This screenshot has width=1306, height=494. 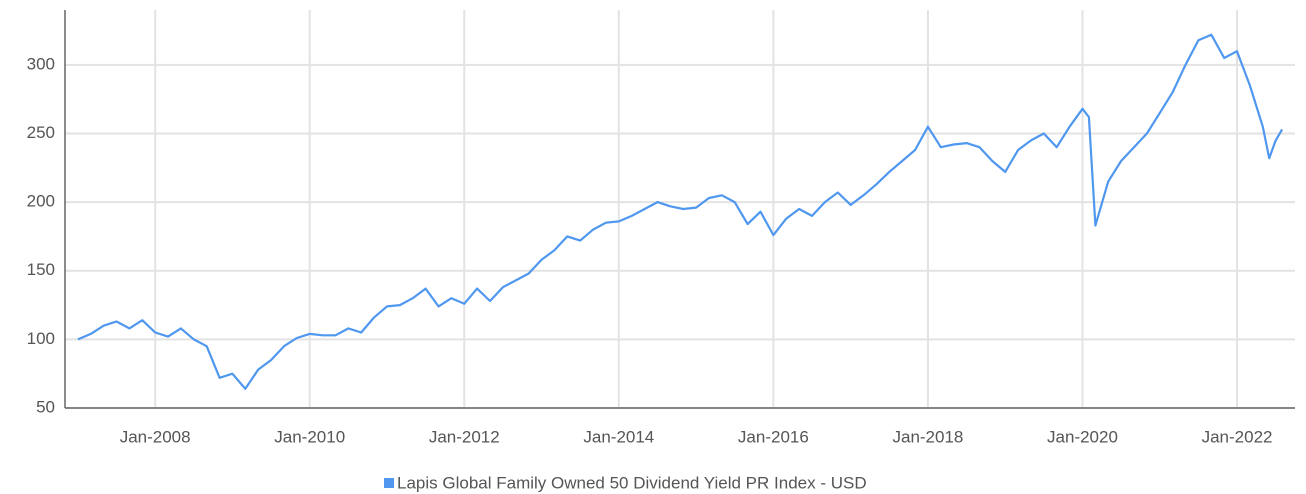 I want to click on y-tick-label: 300, so click(x=41, y=63).